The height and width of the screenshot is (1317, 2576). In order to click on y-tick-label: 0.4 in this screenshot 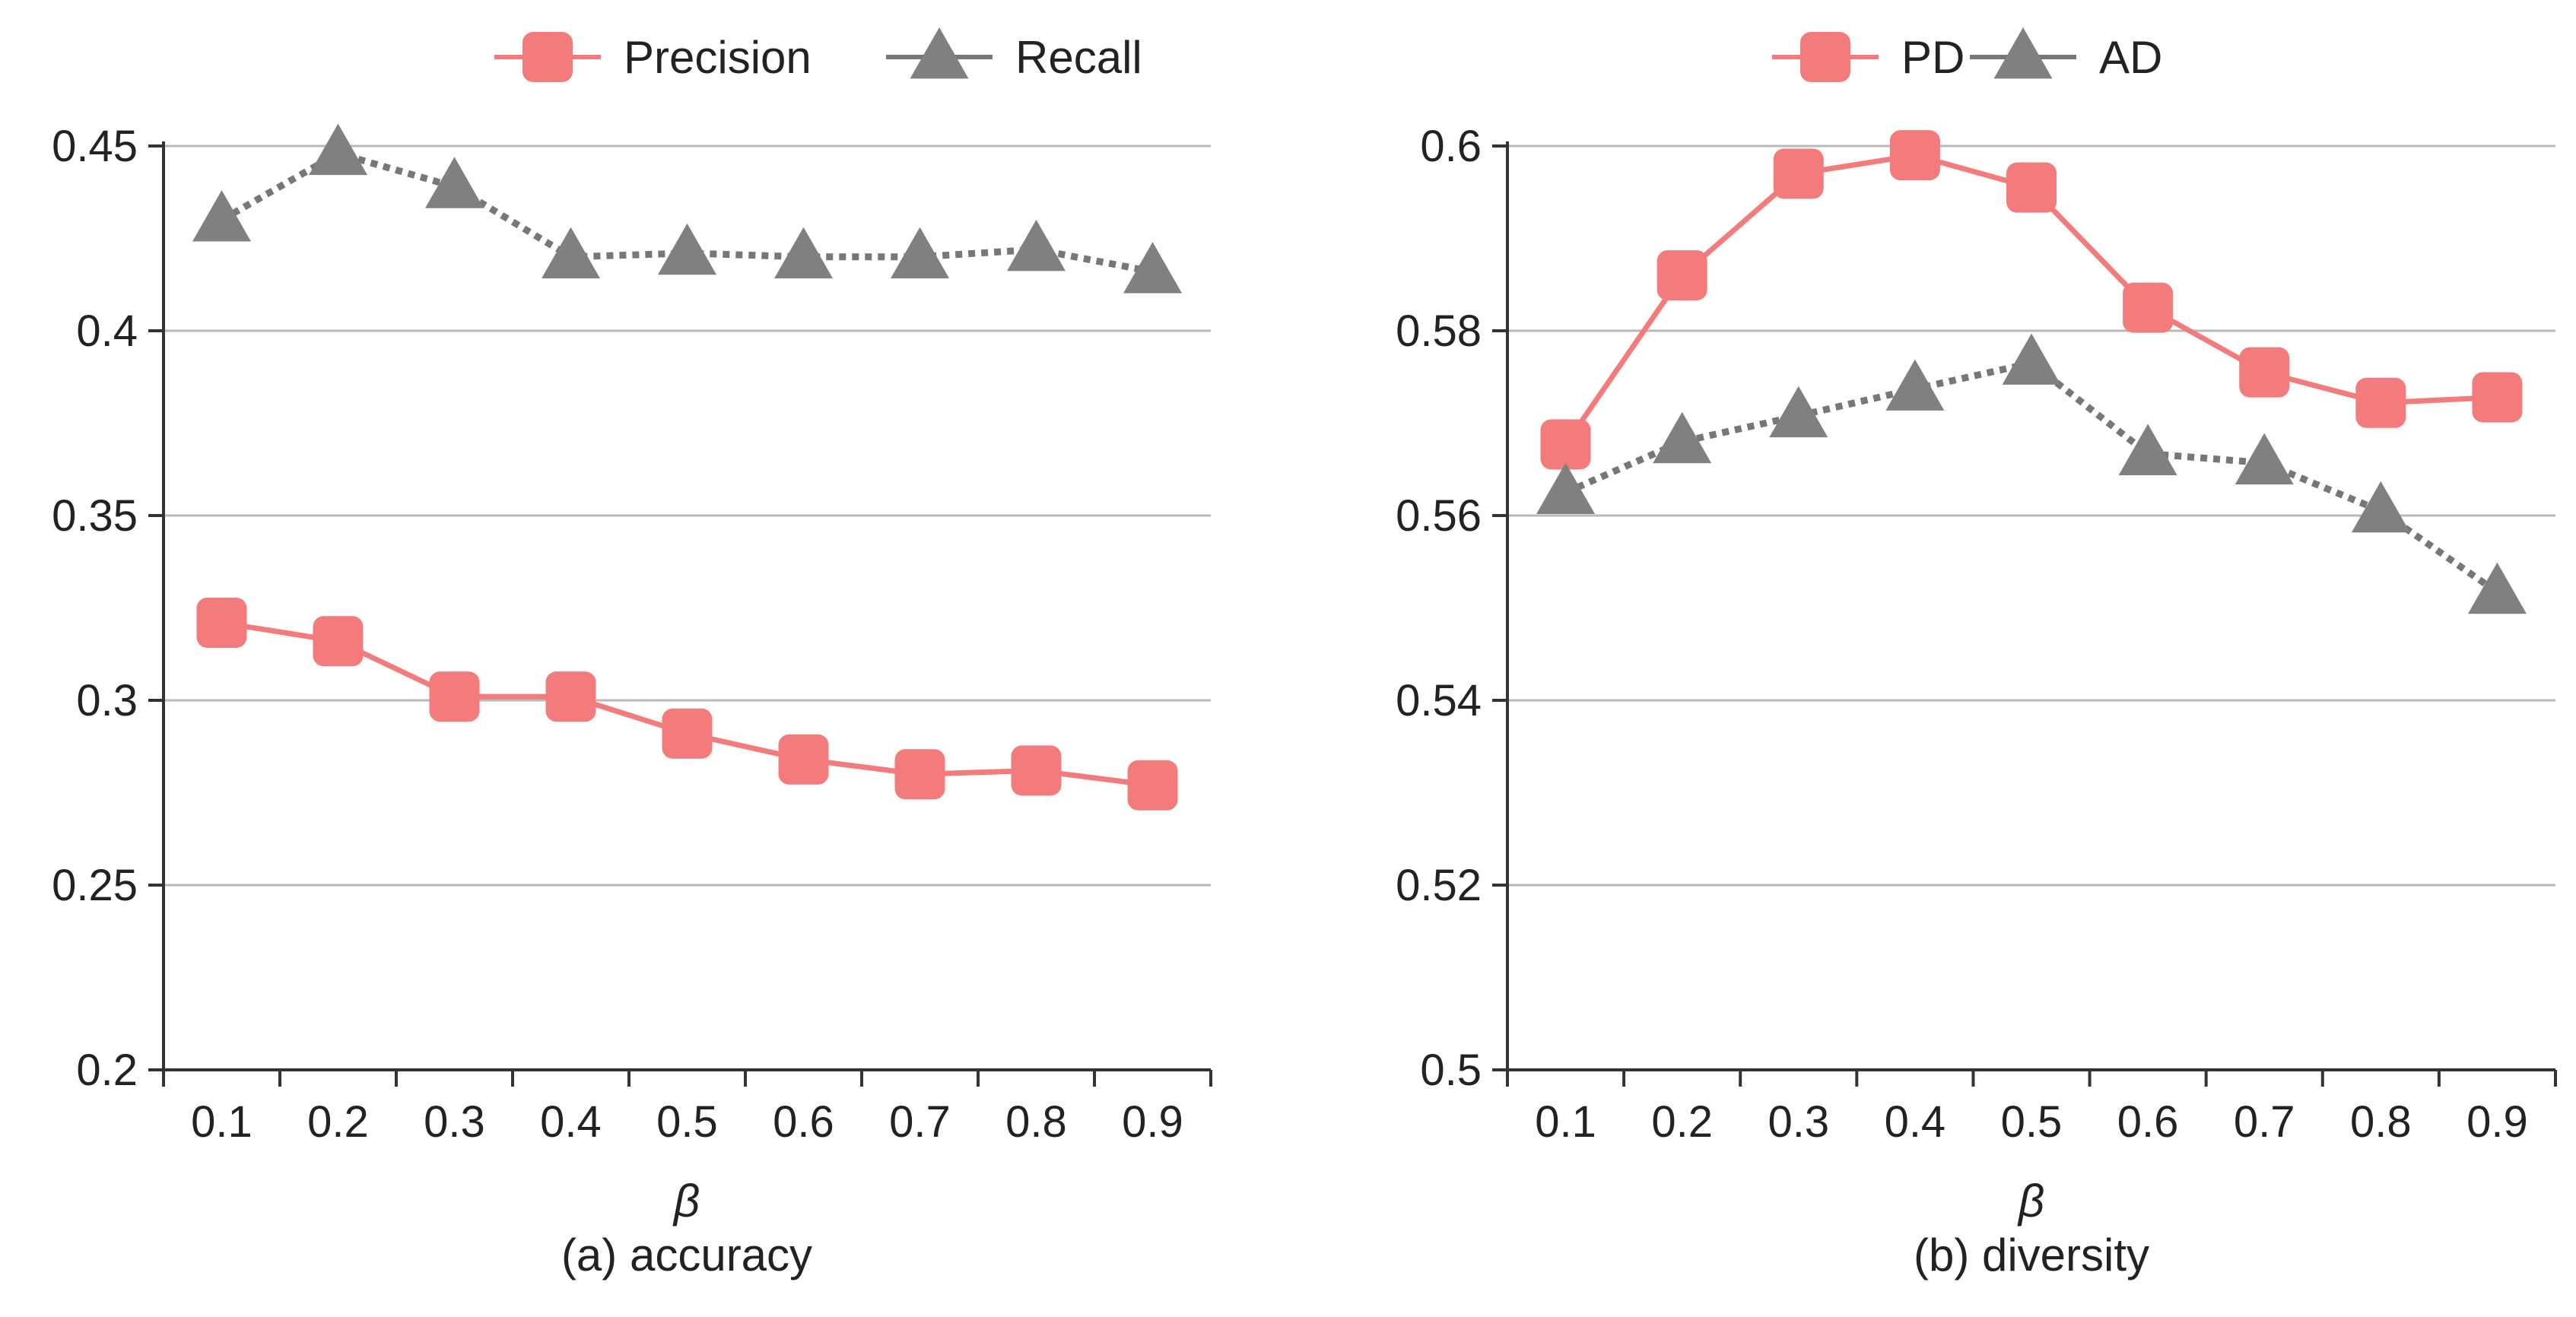, I will do `click(107, 331)`.